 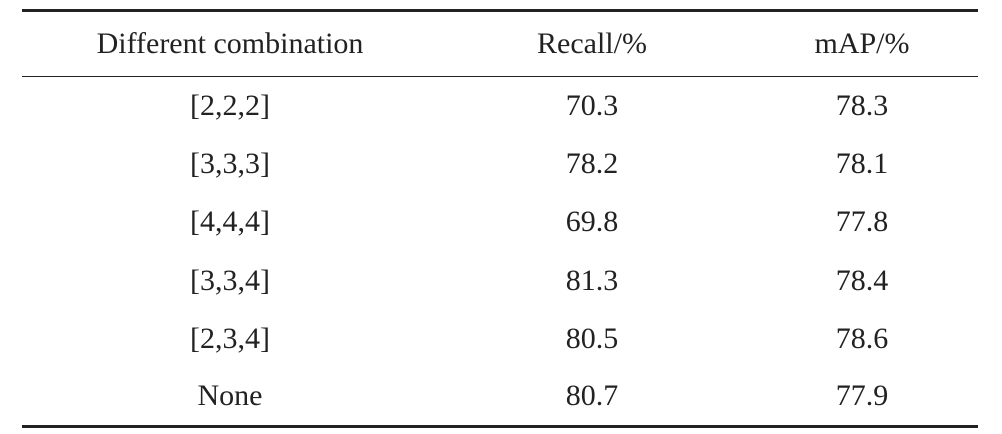 What do you see at coordinates (230, 105) in the screenshot?
I see `table-cell: [2,2,2]` at bounding box center [230, 105].